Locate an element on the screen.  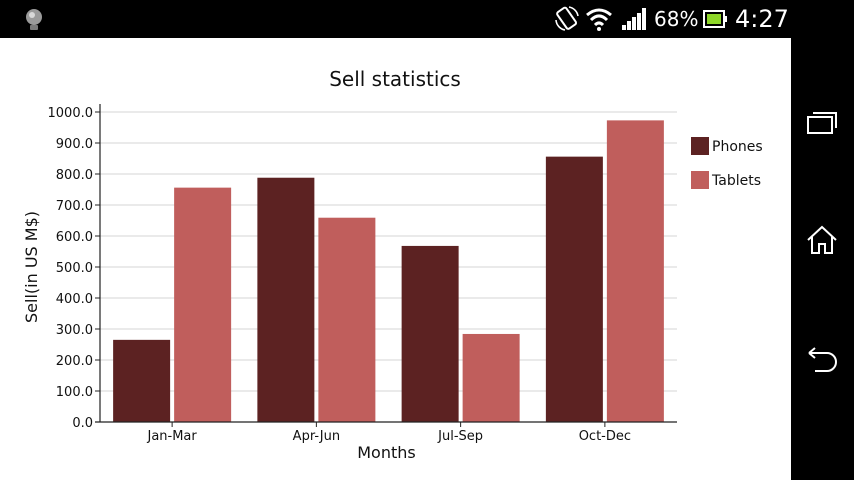
navigation-bar is located at coordinates (822, 240).